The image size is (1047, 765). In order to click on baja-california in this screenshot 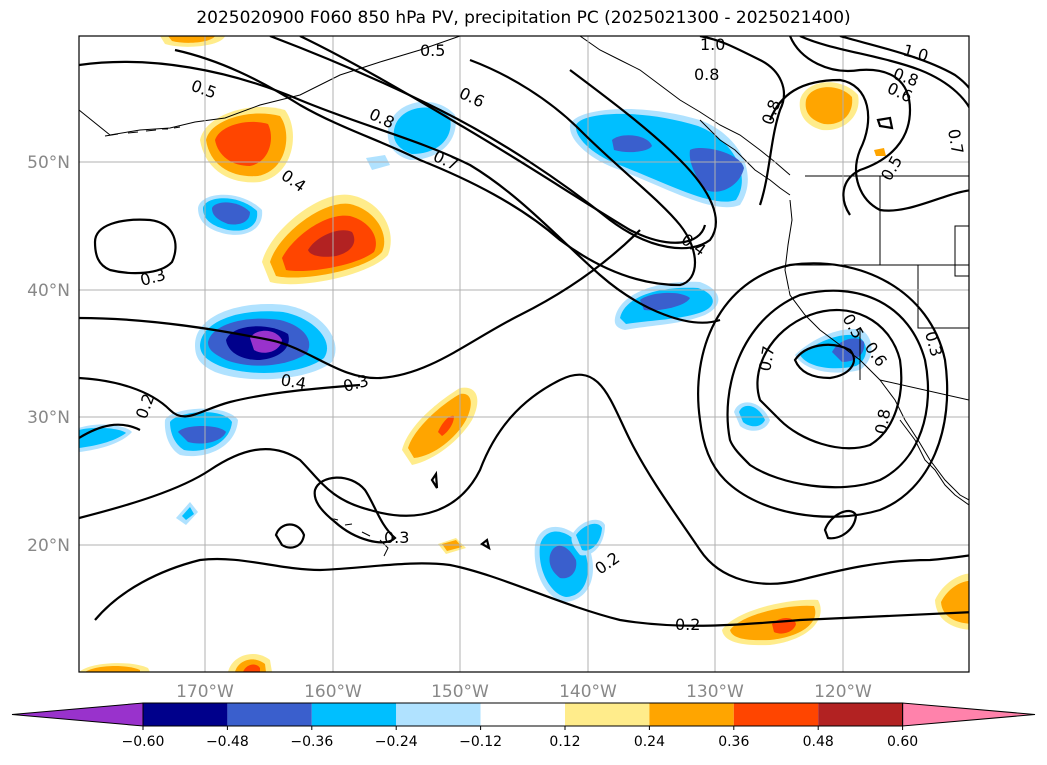, I will do `click(934, 462)`.